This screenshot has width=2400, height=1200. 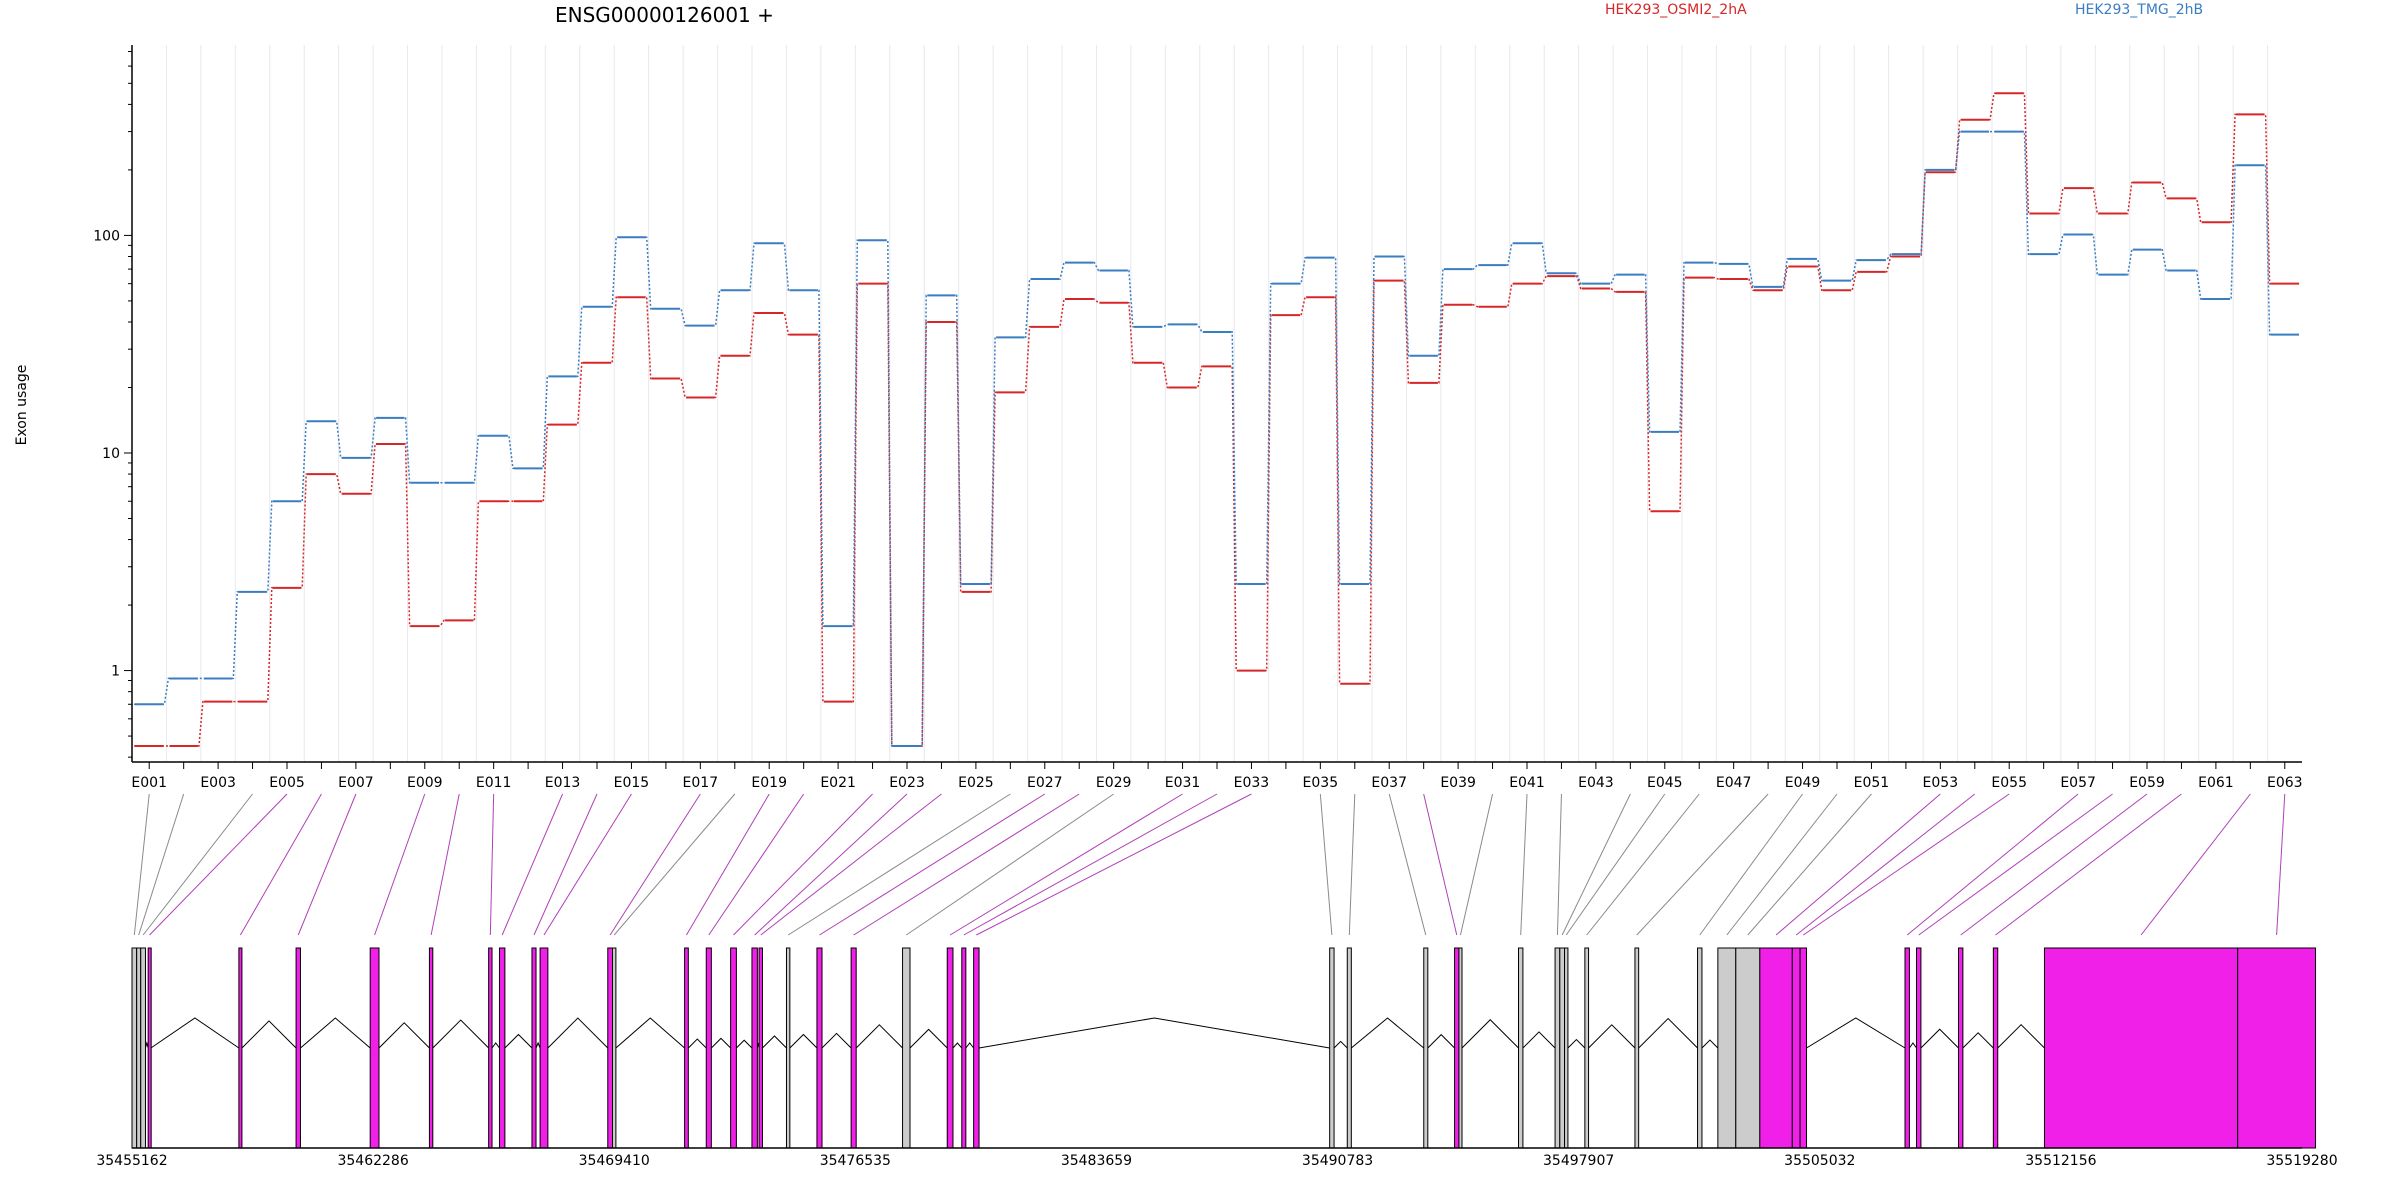 I want to click on x-tick-label: E025, so click(x=976, y=783).